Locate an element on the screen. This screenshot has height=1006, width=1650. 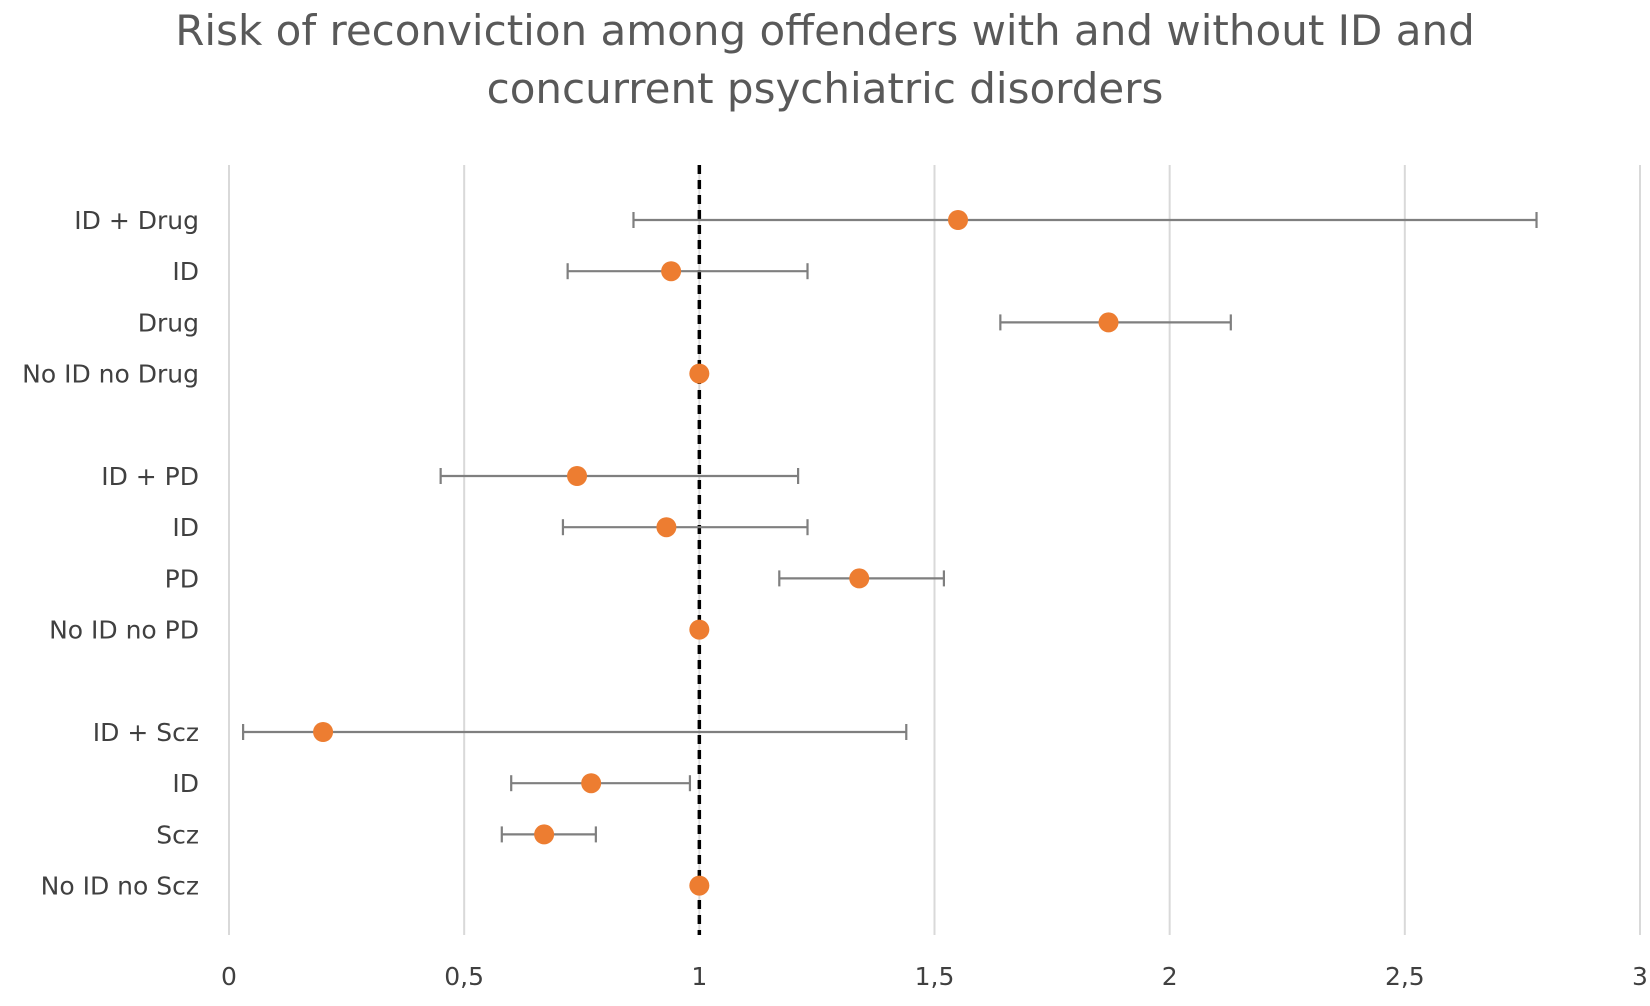
row-label: No ID no Drug is located at coordinates (110, 374).